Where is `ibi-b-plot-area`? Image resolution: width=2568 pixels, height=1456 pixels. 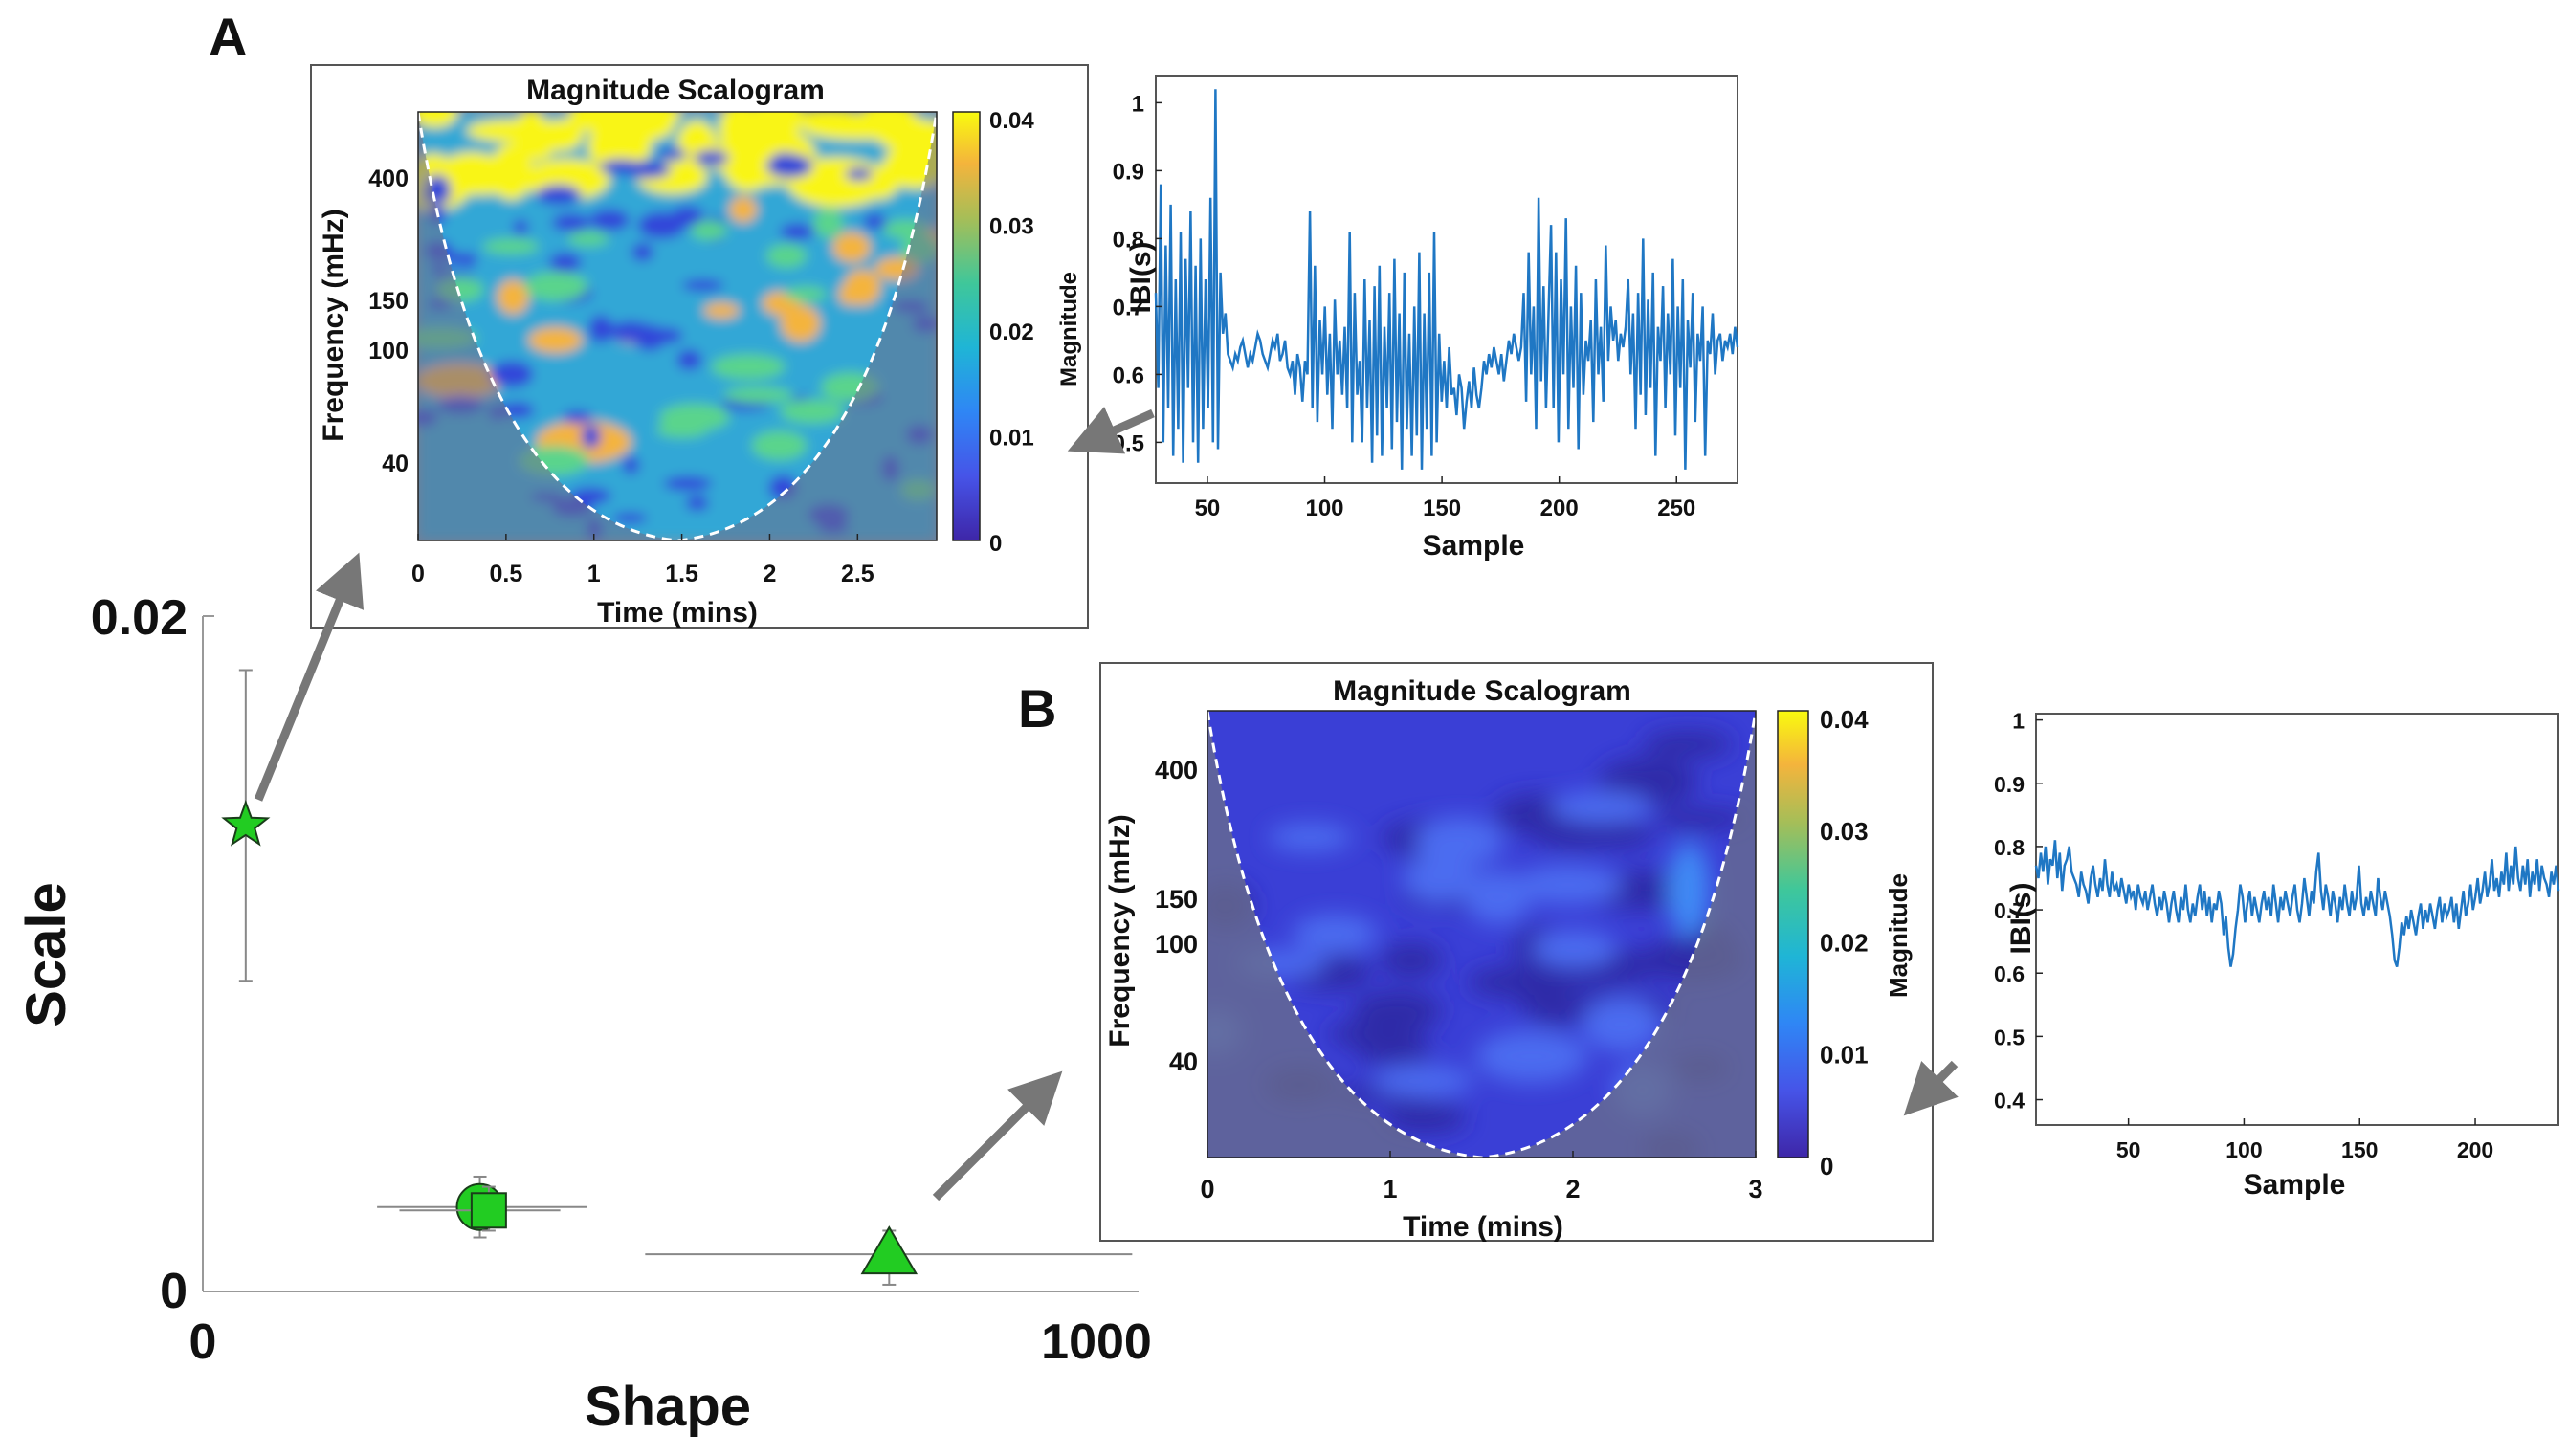
ibi-b-plot-area is located at coordinates (2297, 920).